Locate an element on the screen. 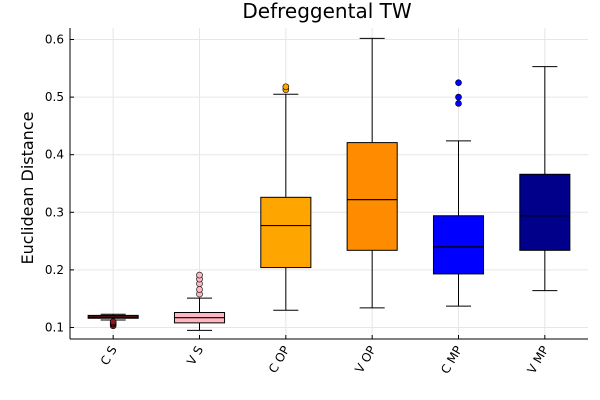 The width and height of the screenshot is (600, 400). x-tick-label: V MP is located at coordinates (537, 360).